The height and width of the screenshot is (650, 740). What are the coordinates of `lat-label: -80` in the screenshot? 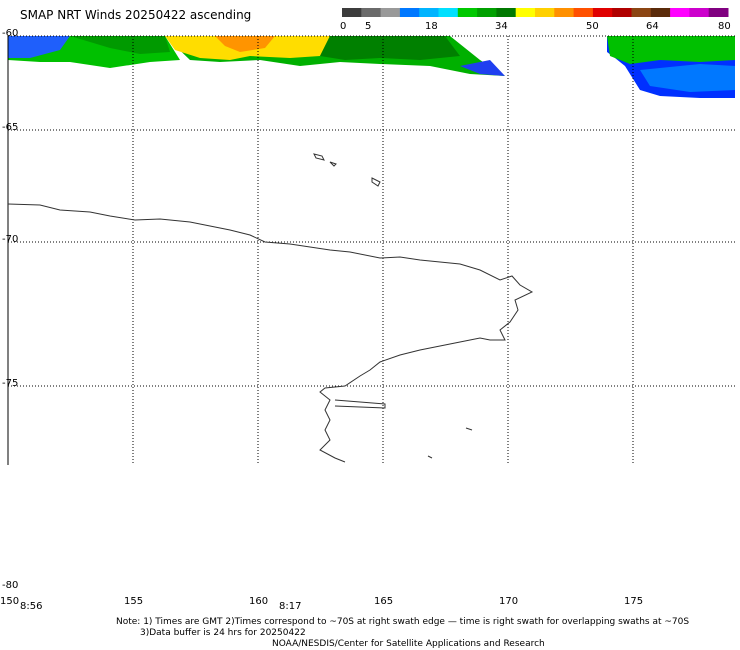 It's located at (10, 585).